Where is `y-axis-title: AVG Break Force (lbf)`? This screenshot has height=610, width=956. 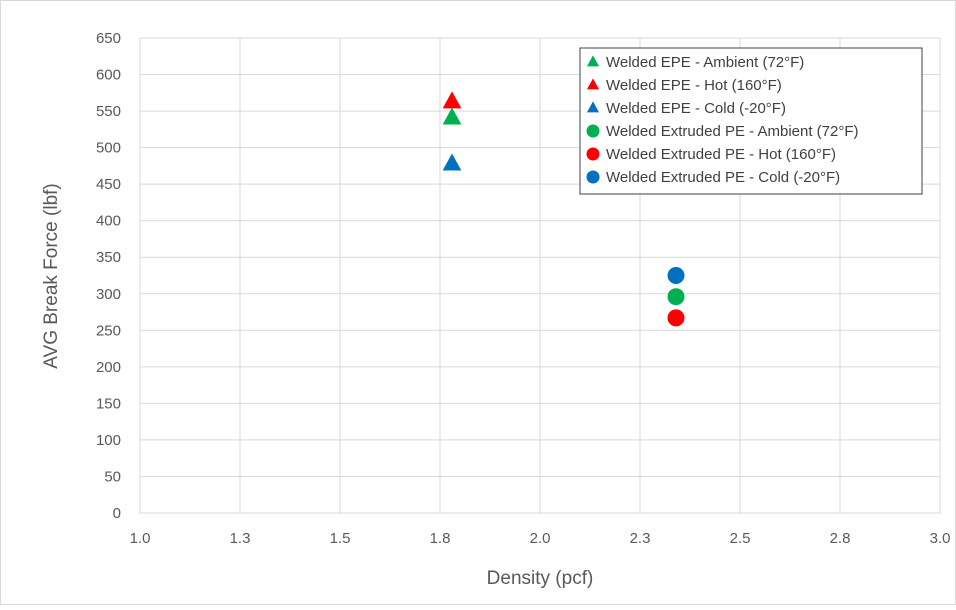
y-axis-title: AVG Break Force (lbf) is located at coordinates (51, 275).